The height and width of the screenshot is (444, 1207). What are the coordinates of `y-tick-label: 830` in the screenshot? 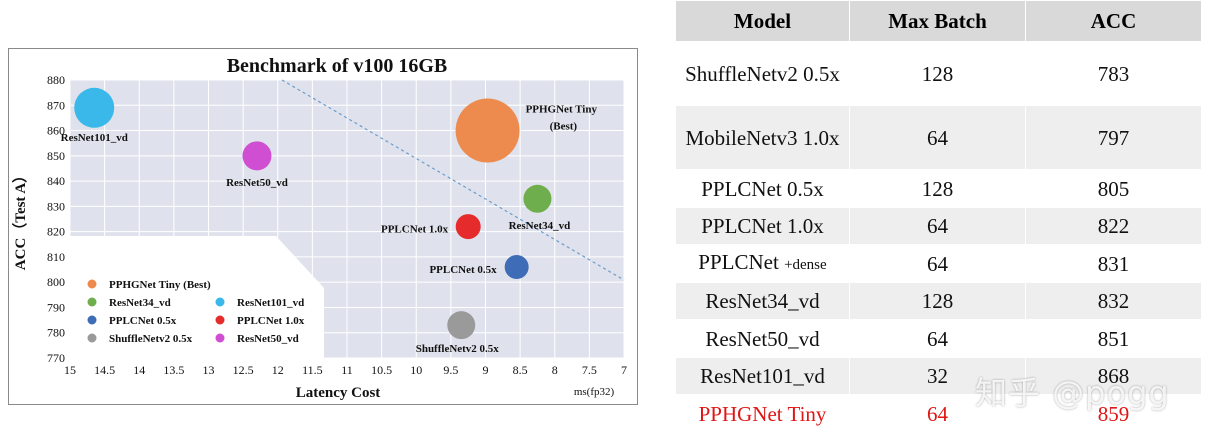 It's located at (56, 206).